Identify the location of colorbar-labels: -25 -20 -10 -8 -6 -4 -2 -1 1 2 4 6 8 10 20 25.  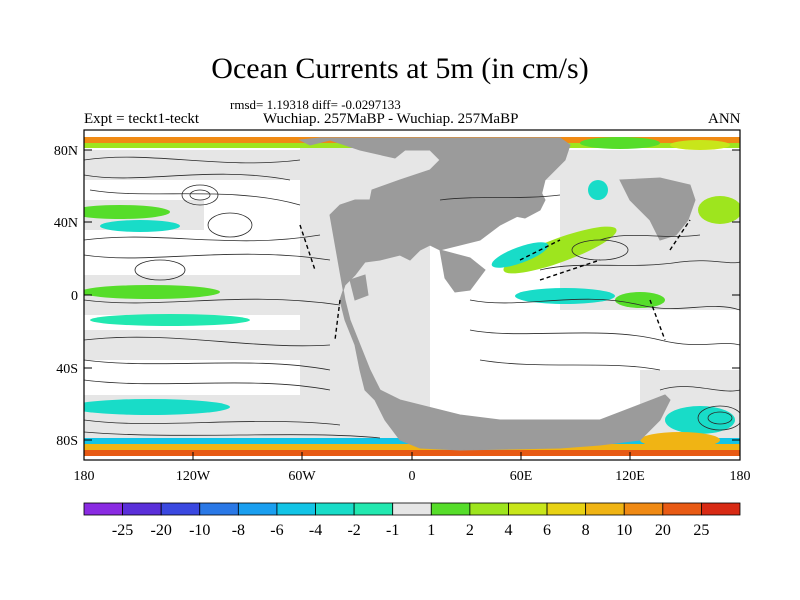
(410, 530).